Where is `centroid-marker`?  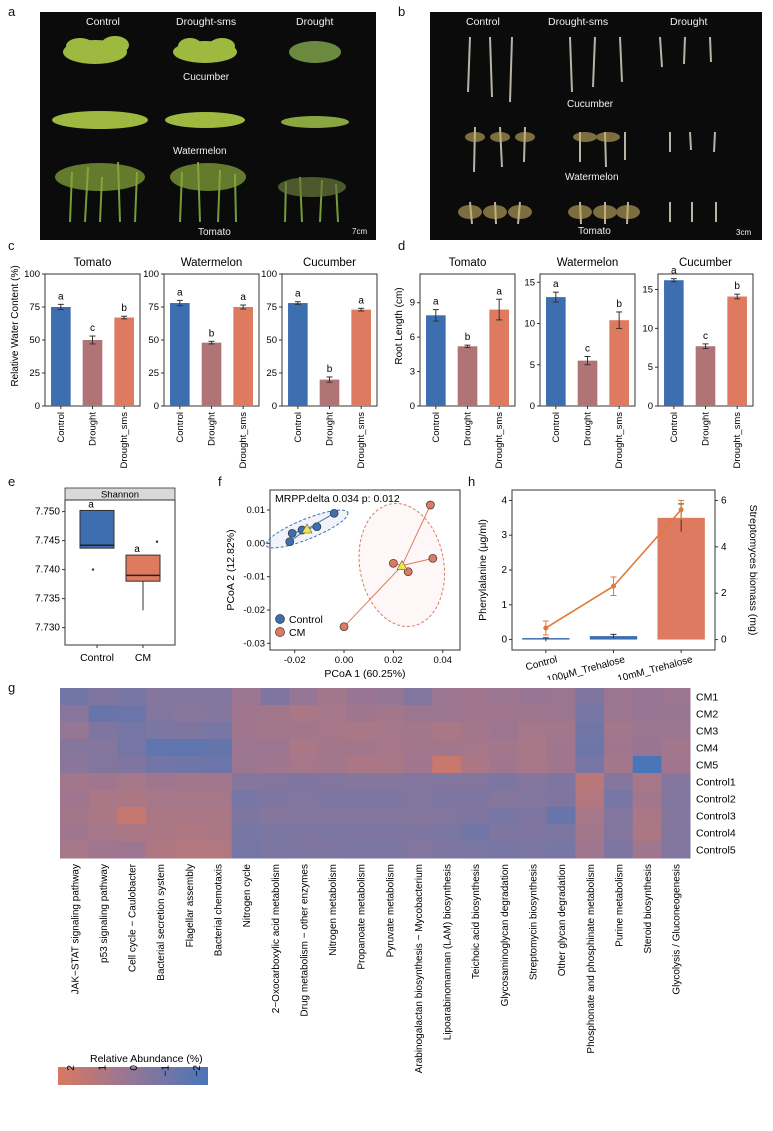
centroid-marker is located at coordinates (307, 528).